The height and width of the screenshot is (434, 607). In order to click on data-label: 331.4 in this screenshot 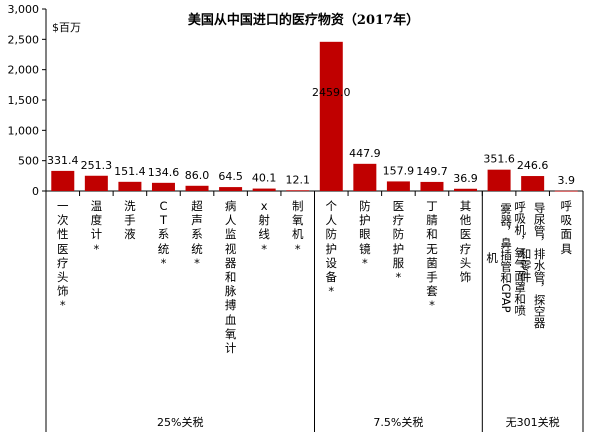, I will do `click(63, 160)`.